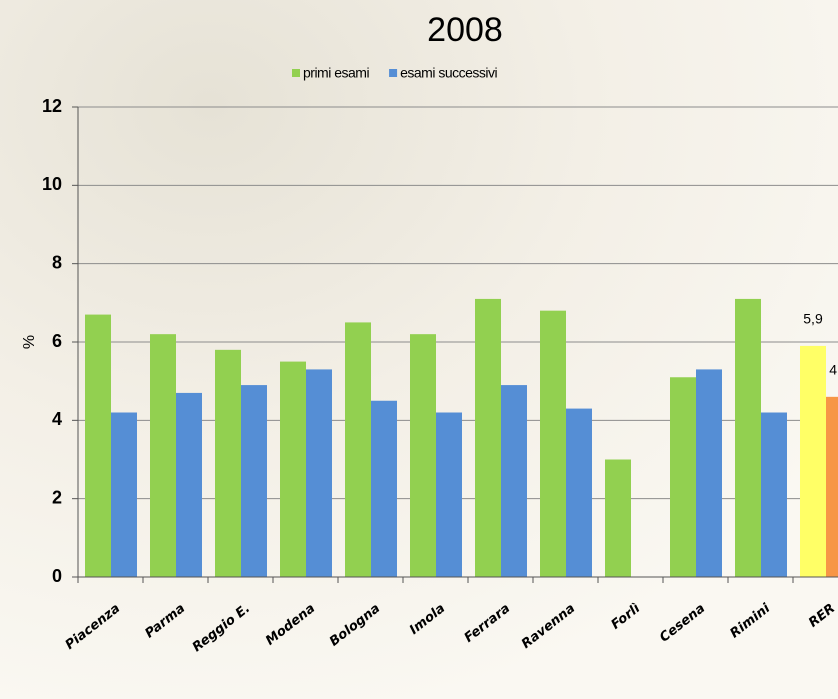 The width and height of the screenshot is (838, 699). I want to click on y-tick-label: 2, so click(57, 497).